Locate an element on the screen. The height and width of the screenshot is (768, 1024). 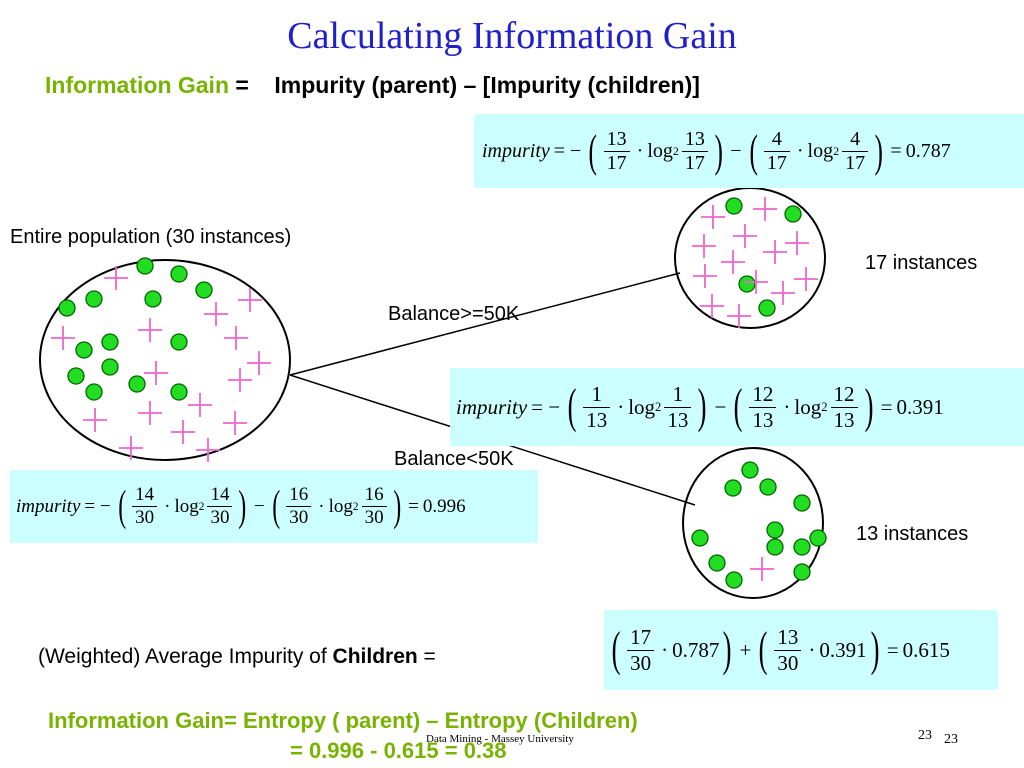
top-child-circle is located at coordinates (750, 258).